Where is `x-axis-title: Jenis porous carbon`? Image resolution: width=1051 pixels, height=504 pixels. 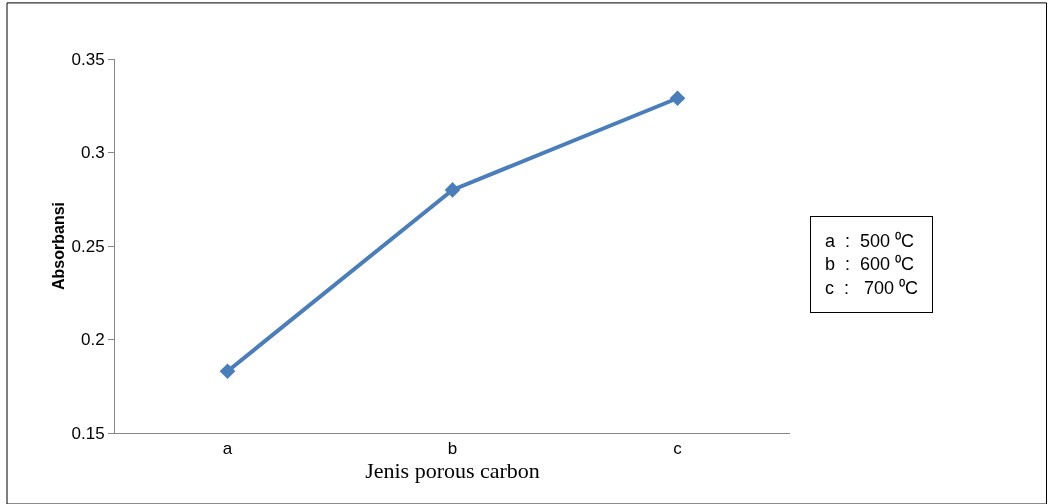
x-axis-title: Jenis porous carbon is located at coordinates (452, 471).